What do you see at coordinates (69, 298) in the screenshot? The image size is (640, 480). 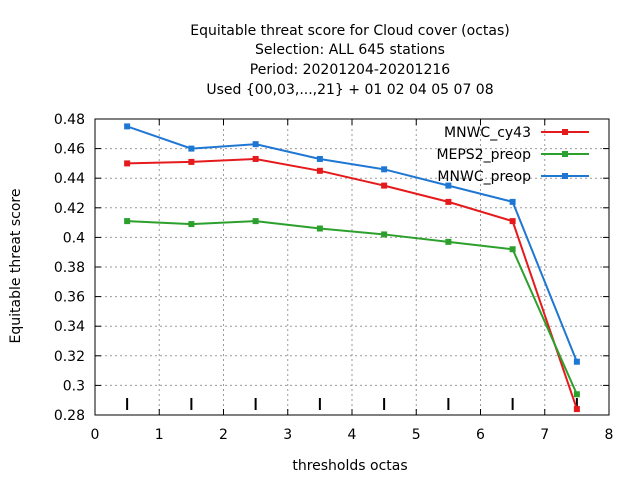 I see `y-tick-label: 0.36` at bounding box center [69, 298].